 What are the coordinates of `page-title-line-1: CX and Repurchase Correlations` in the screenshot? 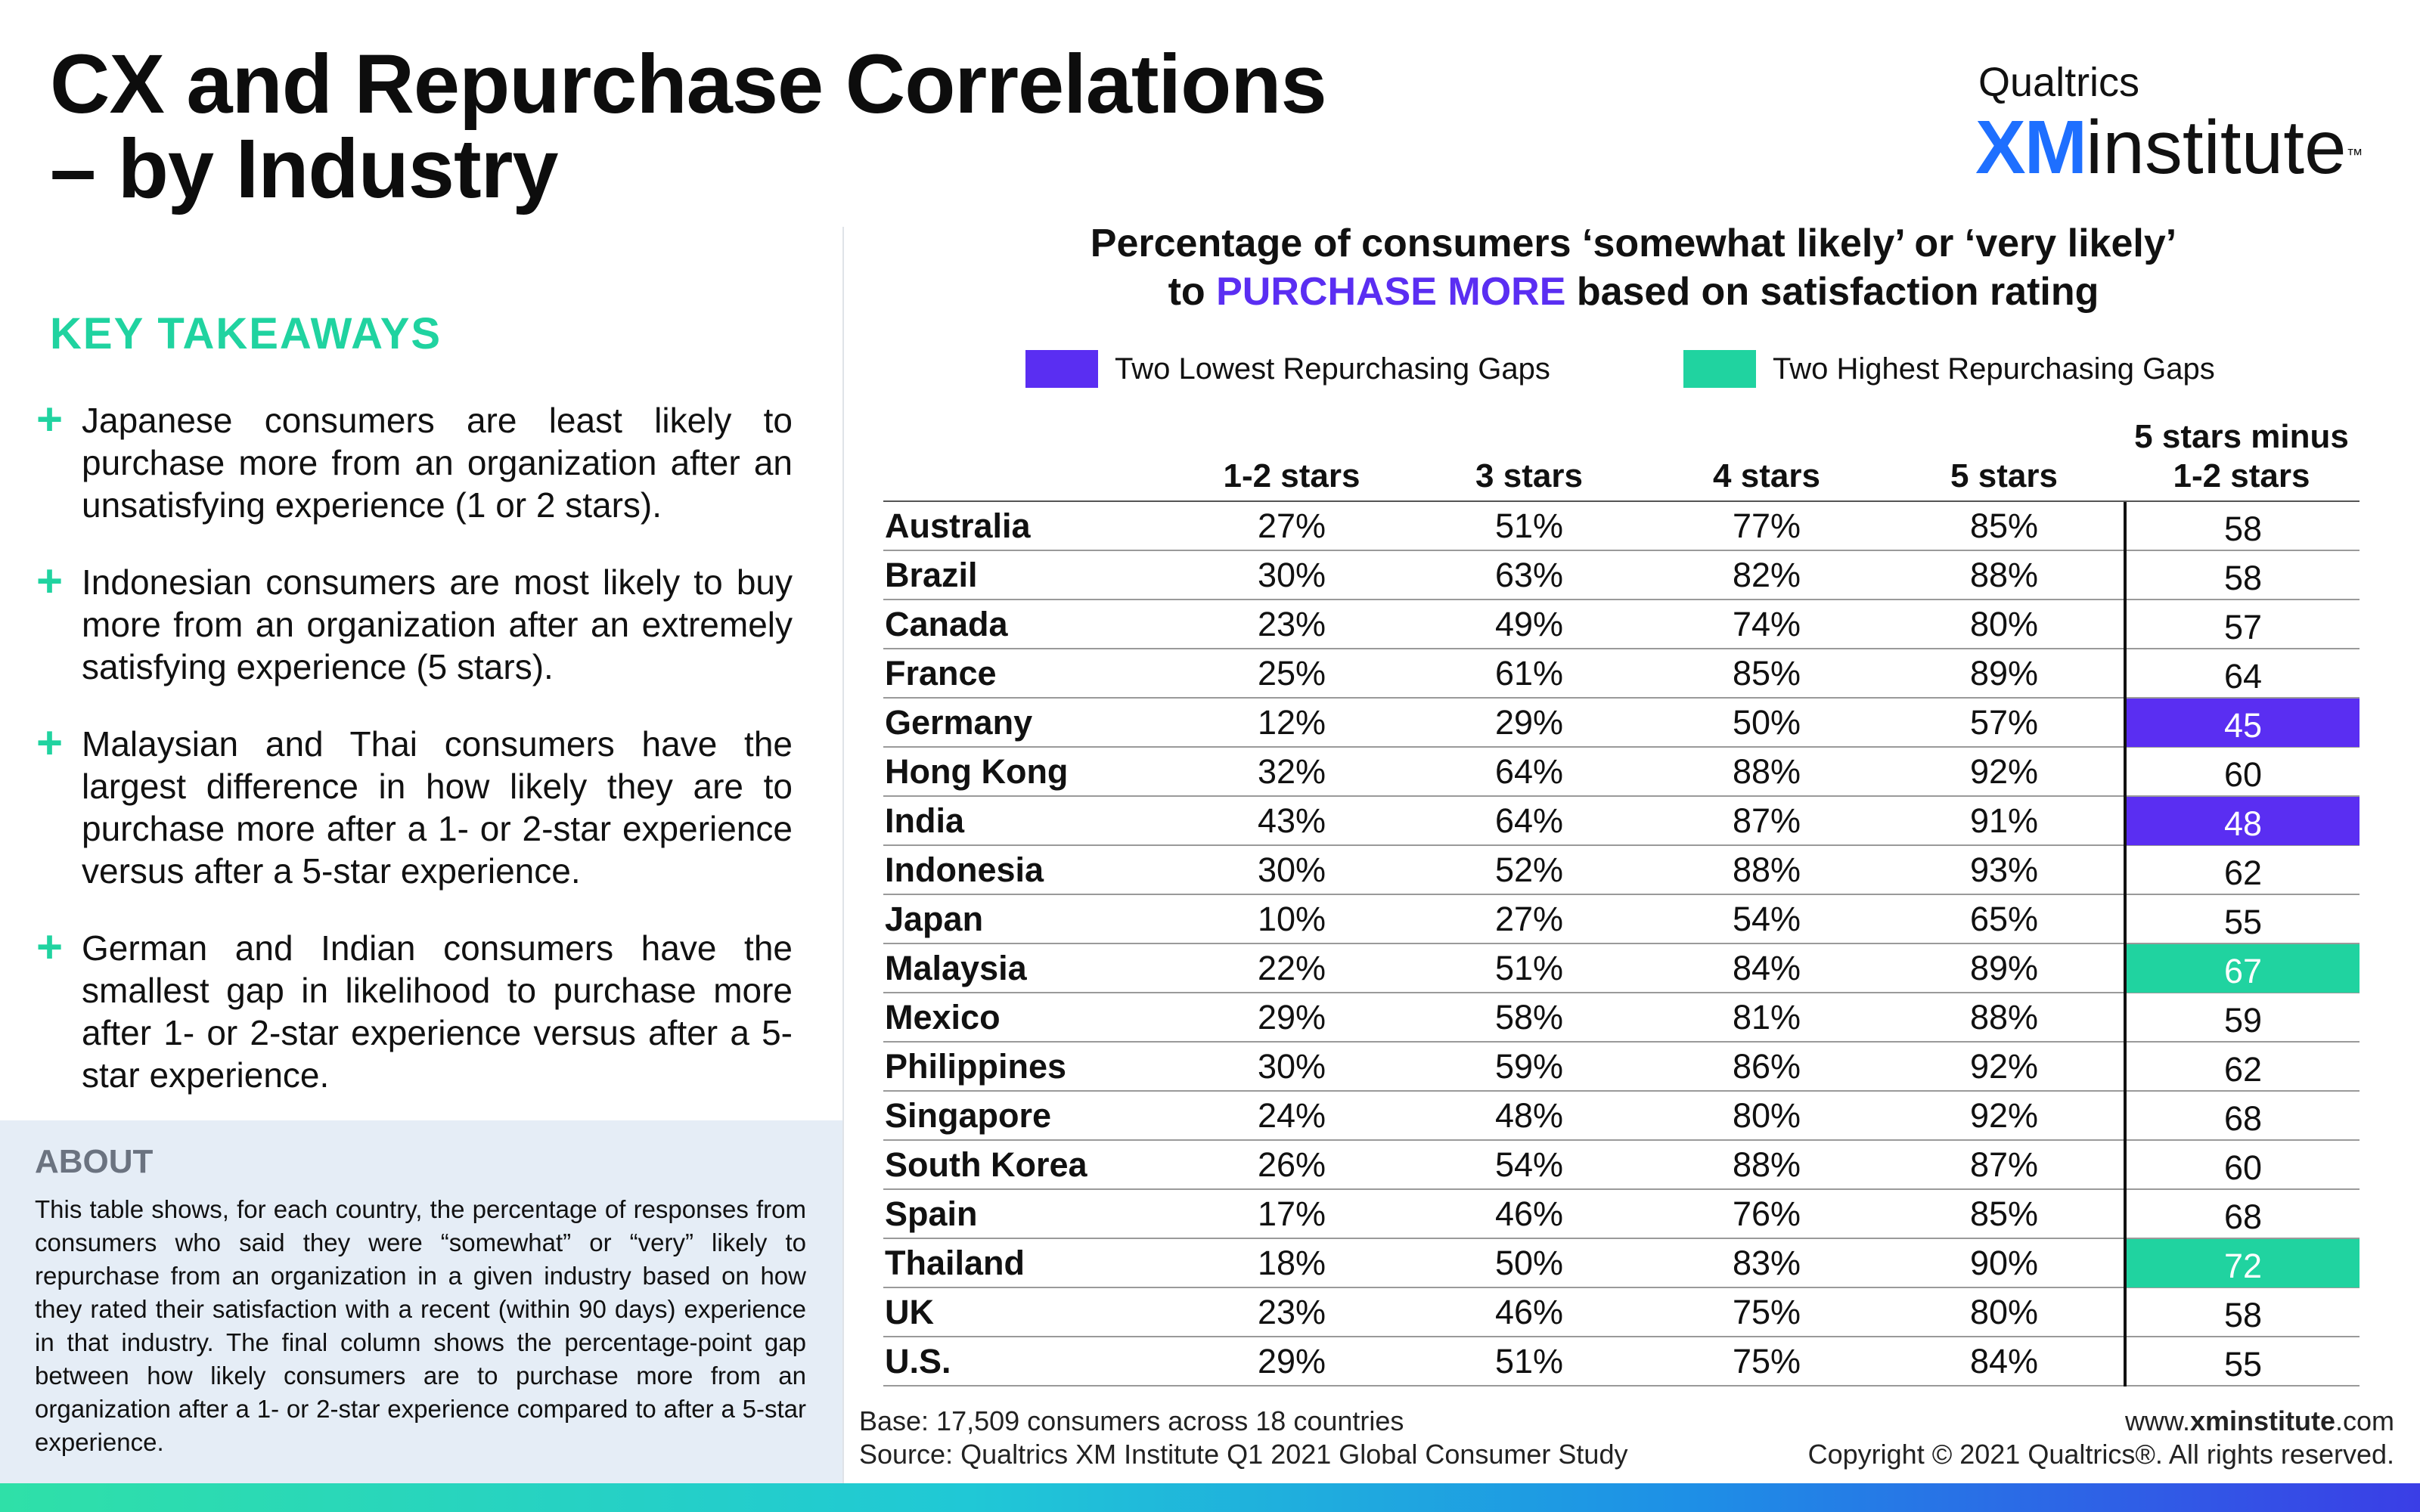 It's located at (688, 84).